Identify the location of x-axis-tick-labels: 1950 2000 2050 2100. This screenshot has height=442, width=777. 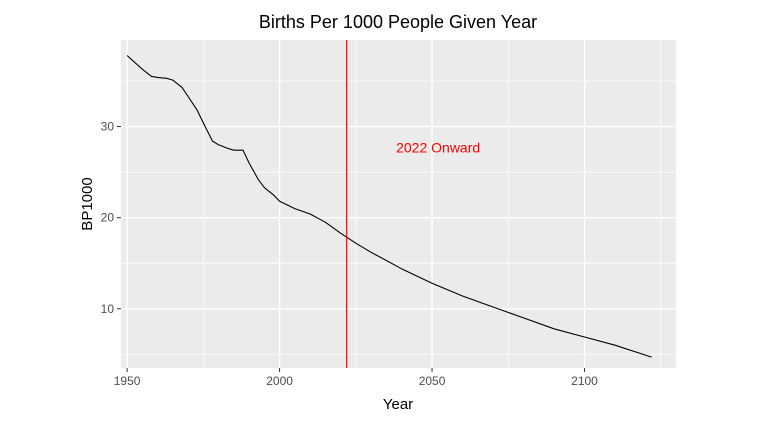
(356, 381).